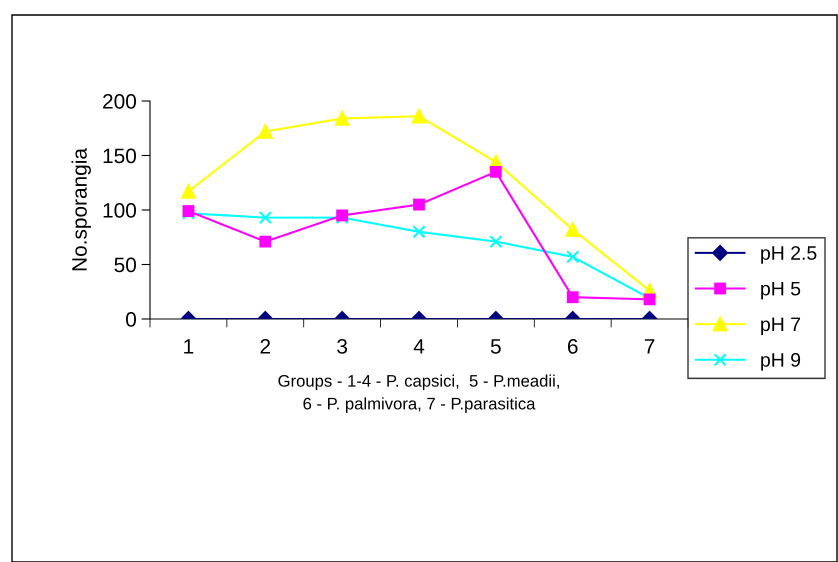 The image size is (838, 562). I want to click on x-tick-label: 5, so click(495, 346).